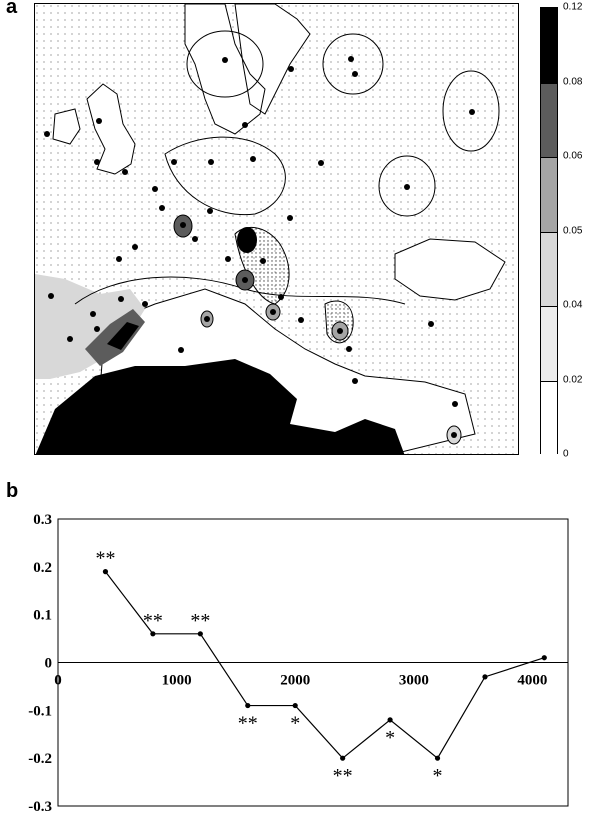 The width and height of the screenshot is (600, 813). I want to click on y-tick-label: -0.3, so click(40, 806).